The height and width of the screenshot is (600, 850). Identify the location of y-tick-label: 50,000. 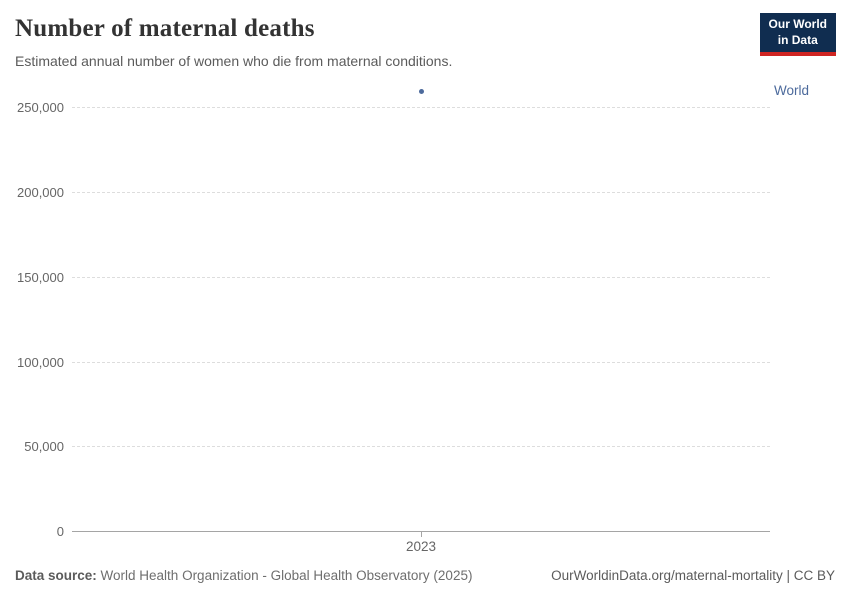
(44, 447).